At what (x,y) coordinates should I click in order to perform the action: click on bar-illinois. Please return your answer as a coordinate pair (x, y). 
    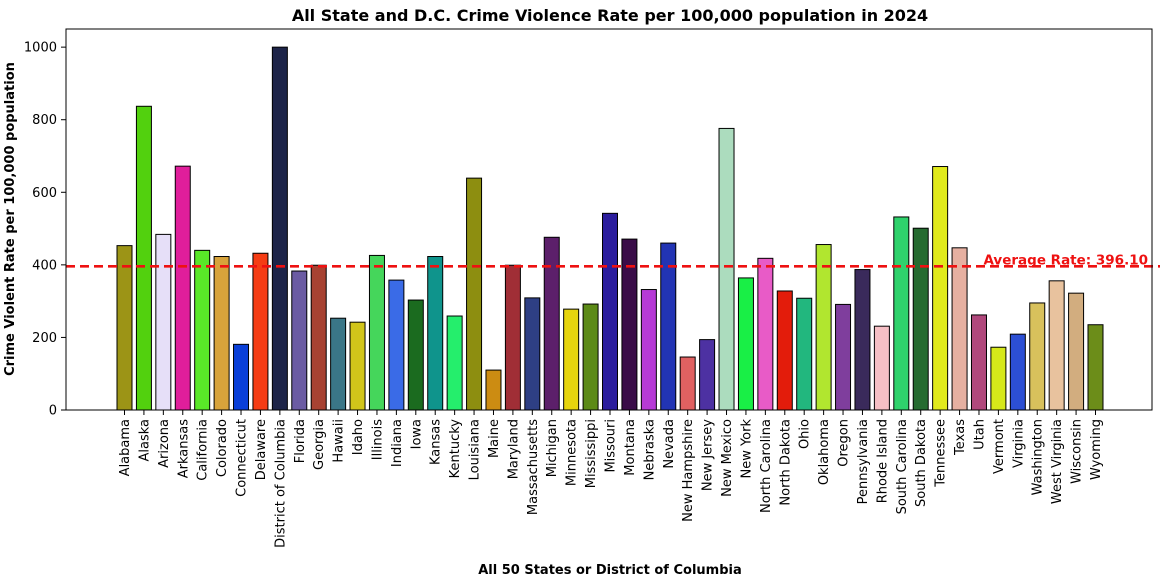
    Looking at the image, I should click on (376, 332).